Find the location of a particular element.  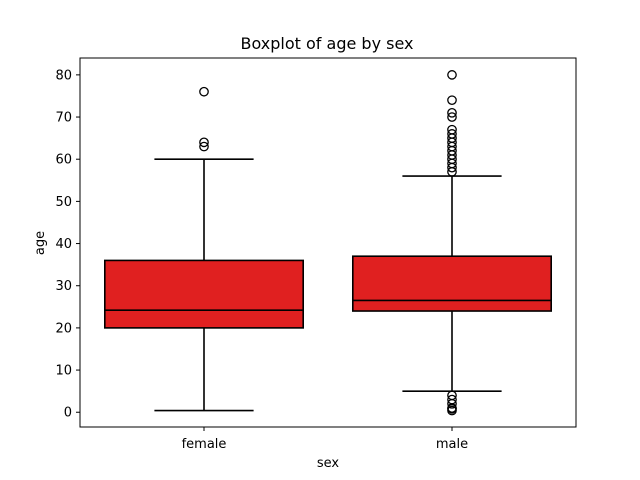

y-tick-label: 0 is located at coordinates (68, 413).